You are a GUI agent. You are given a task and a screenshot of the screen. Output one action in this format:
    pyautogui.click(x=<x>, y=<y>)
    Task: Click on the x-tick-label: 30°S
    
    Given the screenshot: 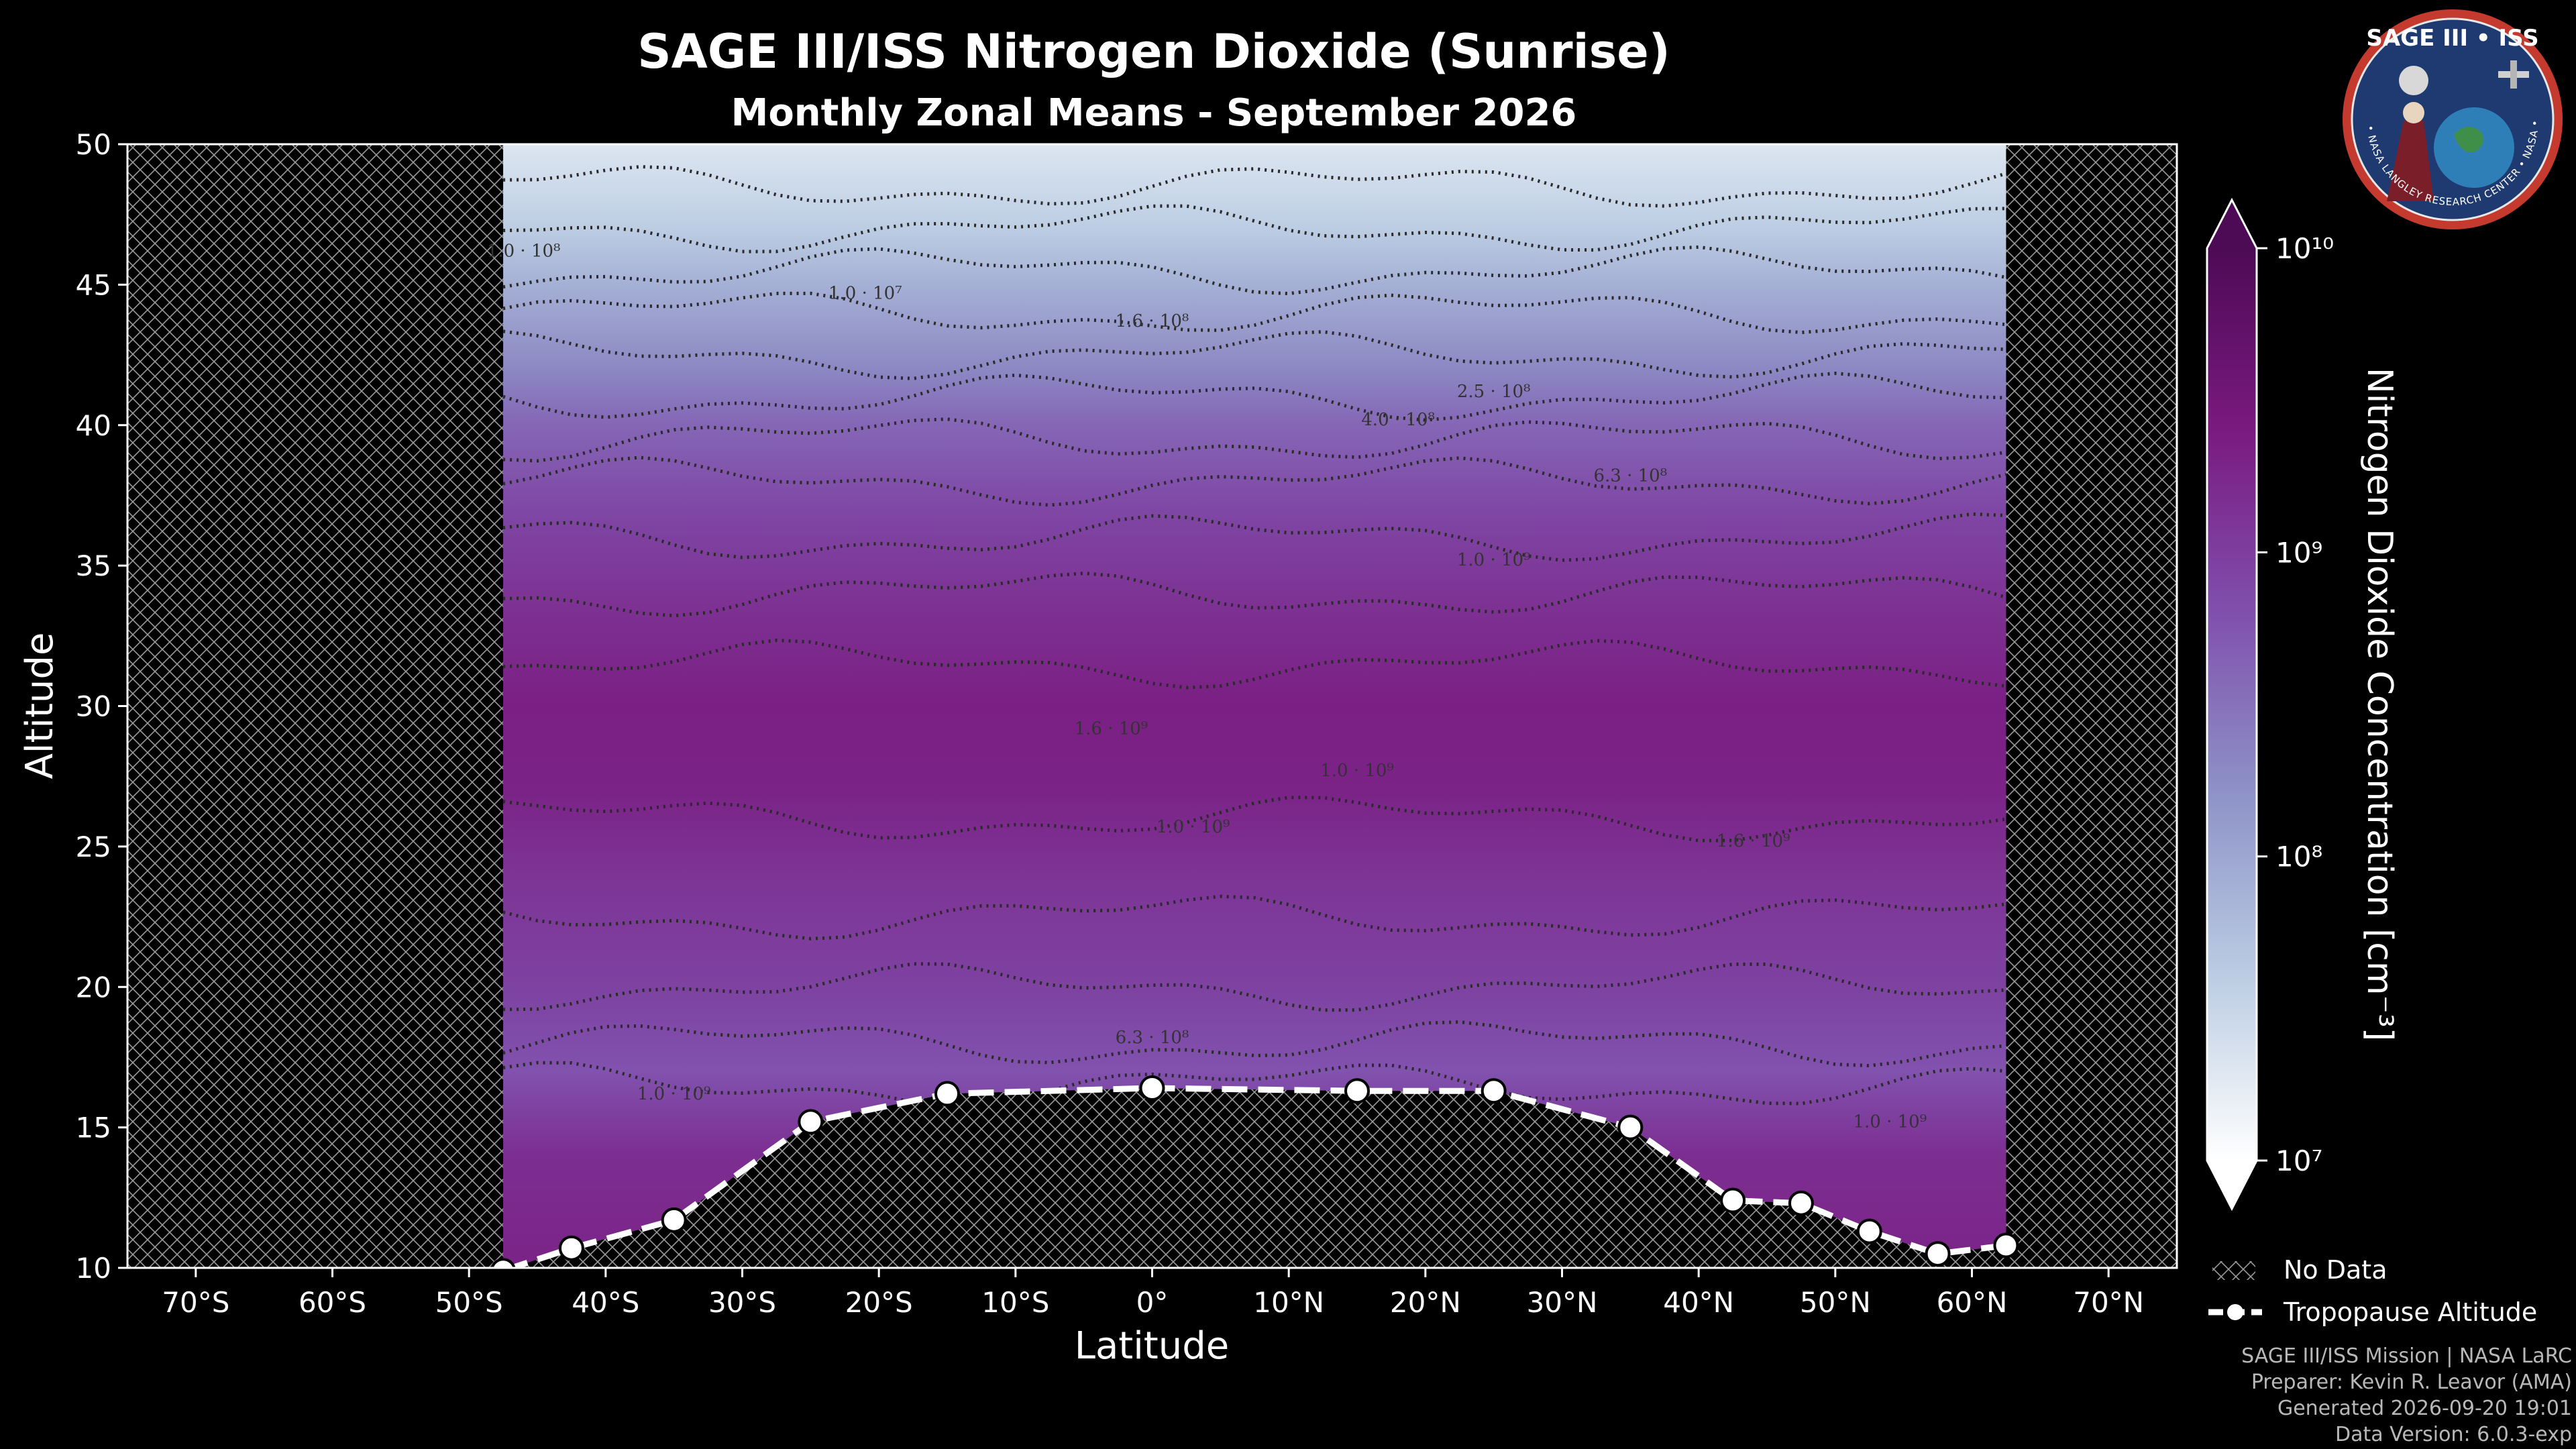 What is the action you would take?
    pyautogui.click(x=742, y=1302)
    